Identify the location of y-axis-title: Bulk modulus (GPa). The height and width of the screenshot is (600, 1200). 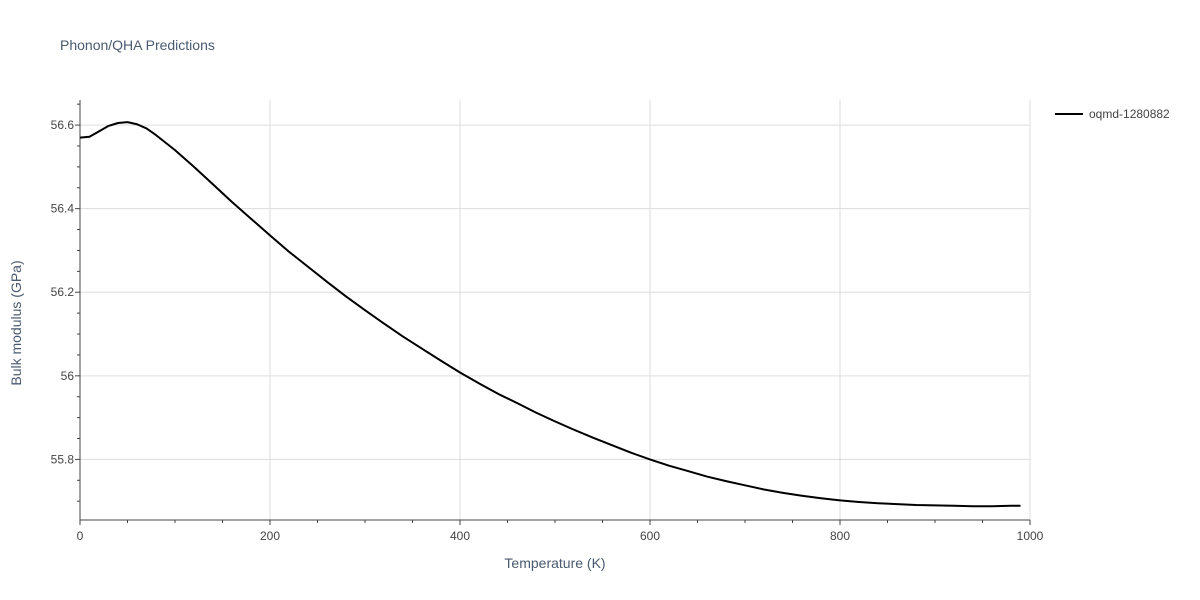
(16, 322).